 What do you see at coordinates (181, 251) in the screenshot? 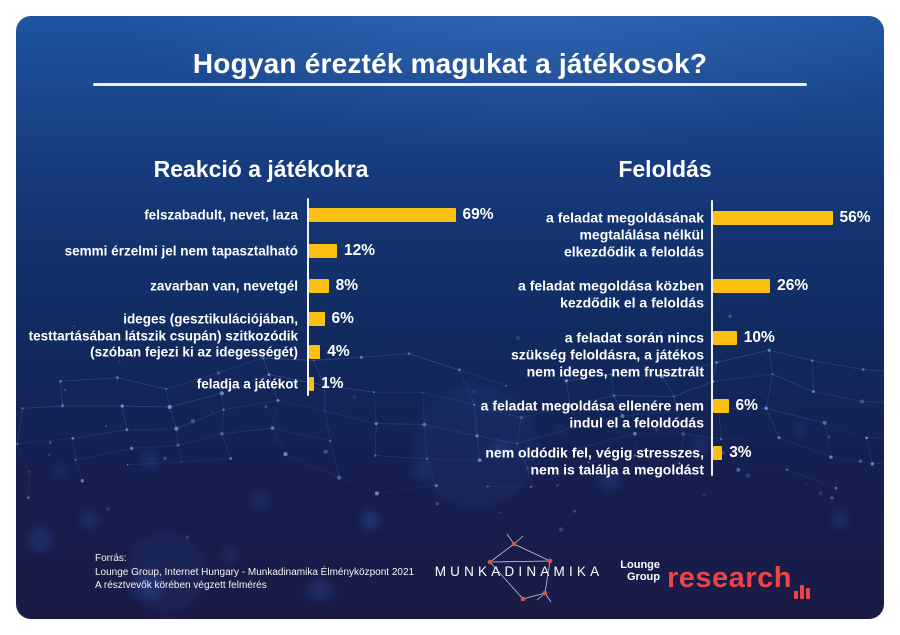
I see `category-label: semmi érzelmi jel nem tapasztalható` at bounding box center [181, 251].